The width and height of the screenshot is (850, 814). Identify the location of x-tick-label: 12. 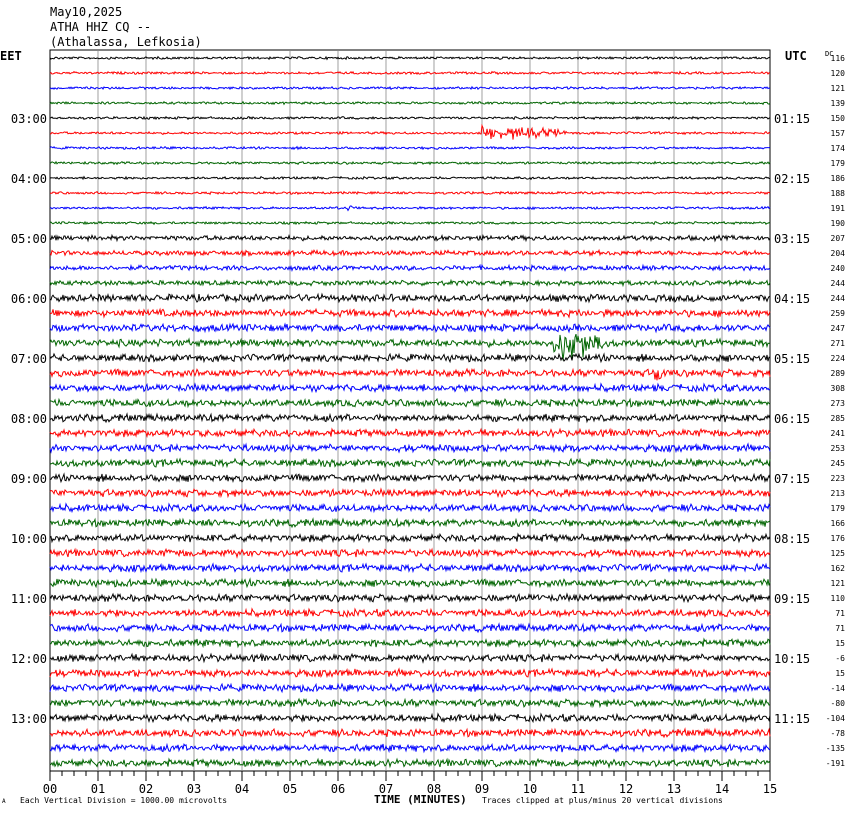
(626, 789).